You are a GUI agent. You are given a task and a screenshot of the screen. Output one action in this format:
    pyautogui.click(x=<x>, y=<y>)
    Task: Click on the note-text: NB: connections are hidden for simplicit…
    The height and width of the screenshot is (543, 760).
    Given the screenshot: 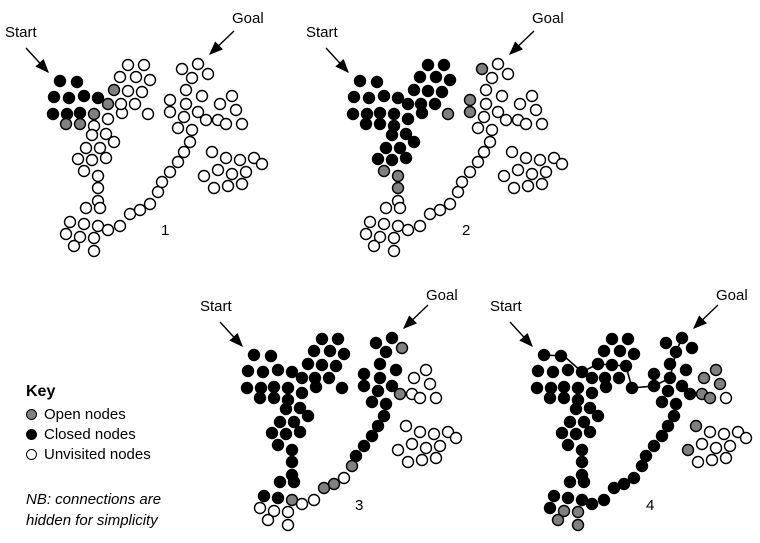 What is the action you would take?
    pyautogui.click(x=93, y=510)
    